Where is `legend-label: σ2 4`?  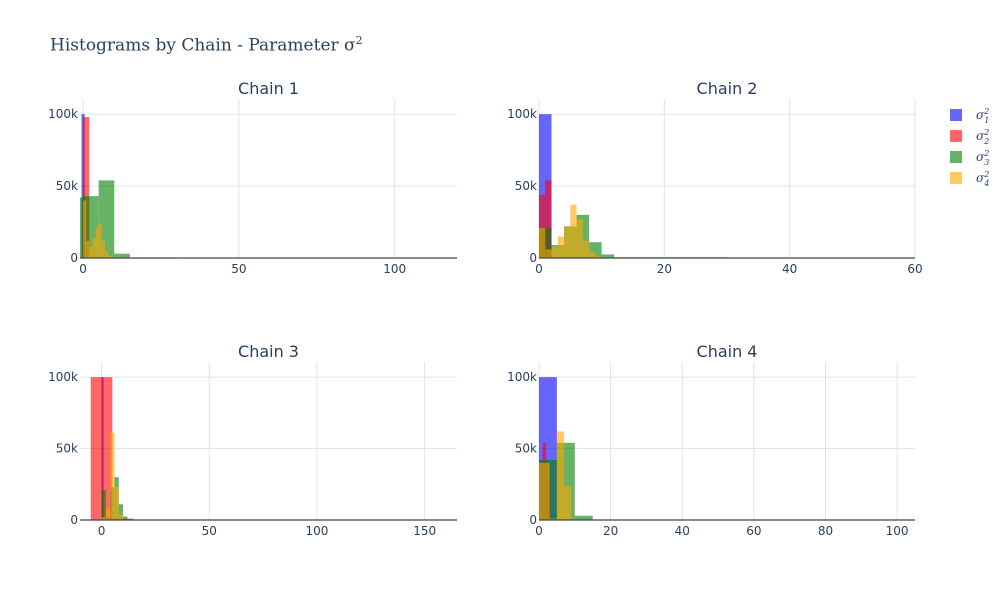
legend-label: σ2 4 is located at coordinates (982, 179).